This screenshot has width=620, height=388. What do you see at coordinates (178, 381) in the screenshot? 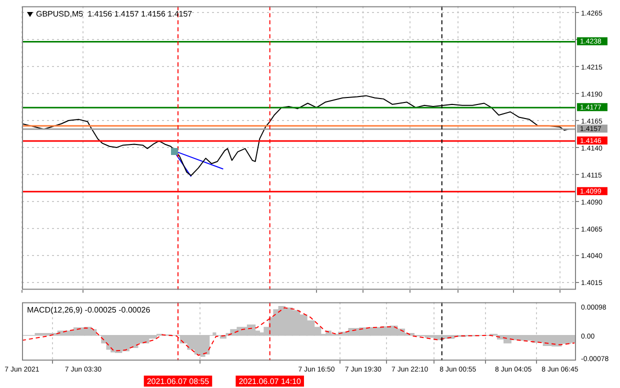
I see `ref-line-label: 2021.06.07 08:55` at bounding box center [178, 381].